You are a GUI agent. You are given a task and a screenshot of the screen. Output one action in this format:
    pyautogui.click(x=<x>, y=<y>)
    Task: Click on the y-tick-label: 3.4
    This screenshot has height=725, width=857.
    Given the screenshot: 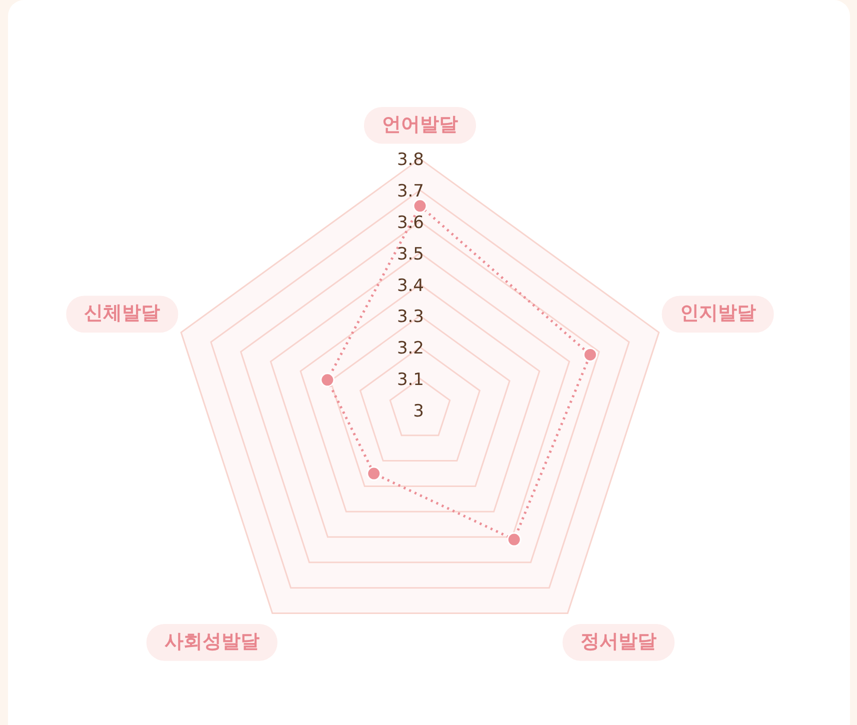 What is the action you would take?
    pyautogui.click(x=410, y=286)
    